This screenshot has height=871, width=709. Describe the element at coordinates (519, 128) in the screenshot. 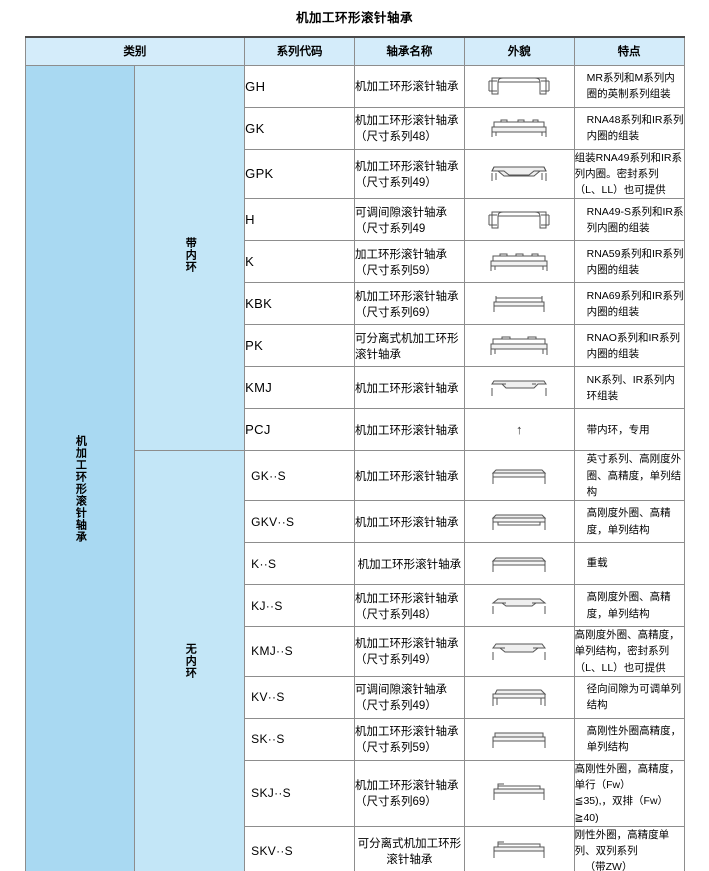

I see `bearing-gk-icon` at that location.